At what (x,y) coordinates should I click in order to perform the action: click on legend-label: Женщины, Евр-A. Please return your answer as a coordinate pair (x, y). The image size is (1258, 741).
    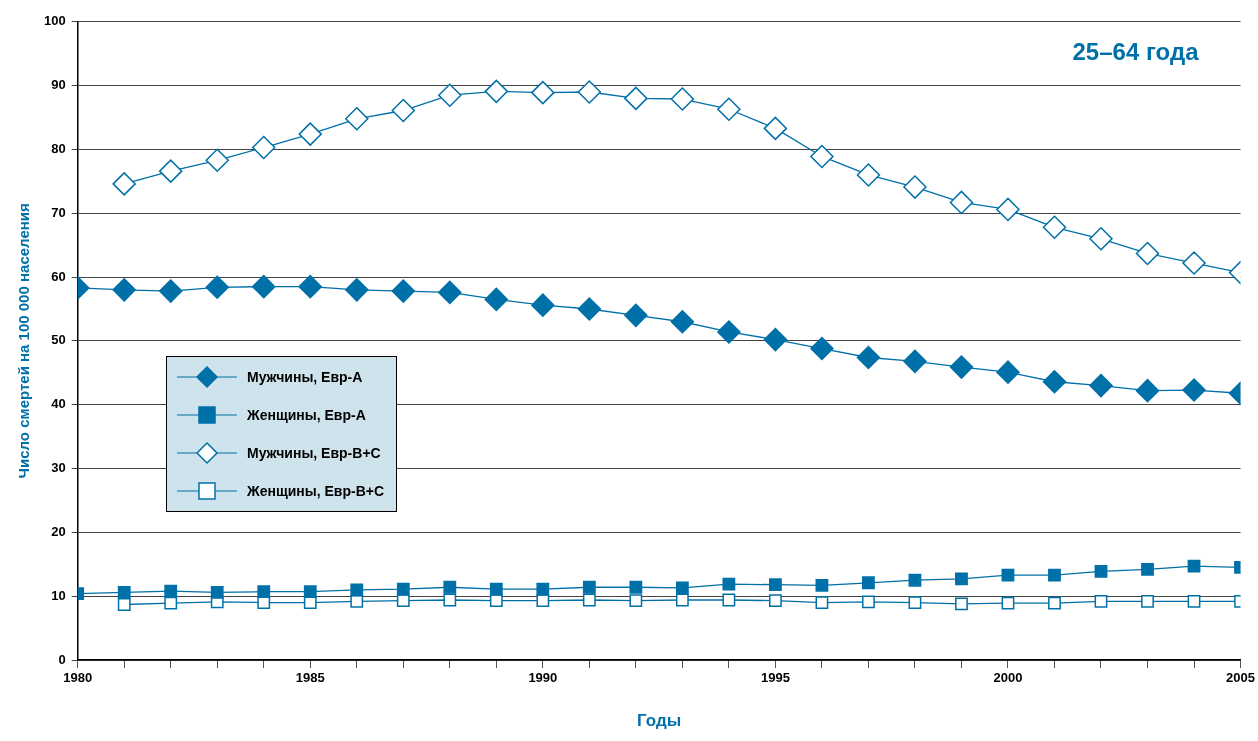
    Looking at the image, I should click on (306, 415).